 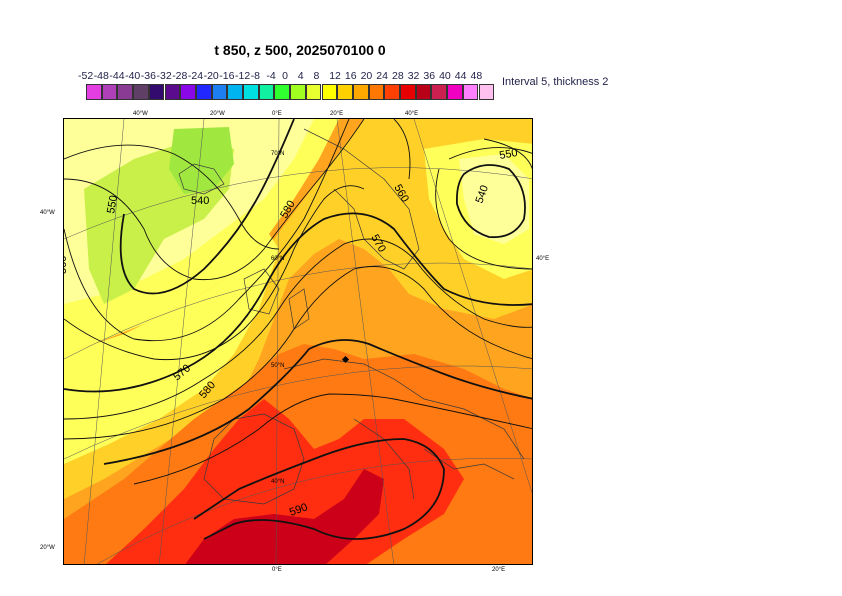 What do you see at coordinates (460, 76) in the screenshot?
I see `legend-tick-label: 44` at bounding box center [460, 76].